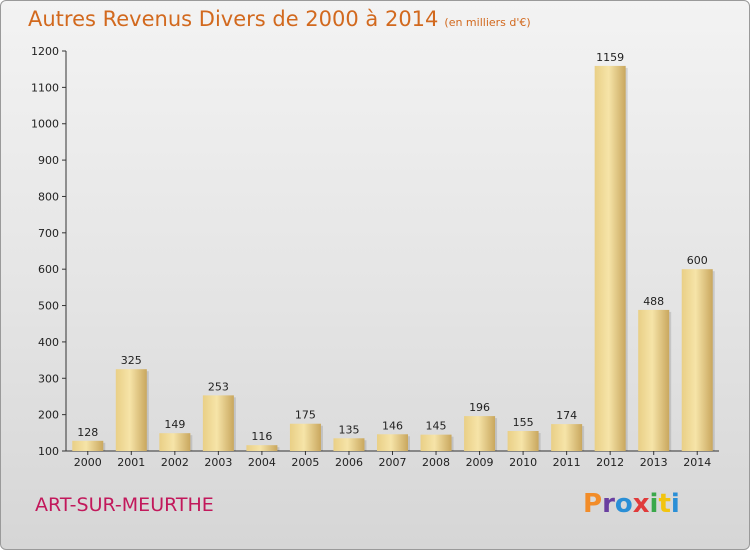  What do you see at coordinates (392, 442) in the screenshot?
I see `bar-2007` at bounding box center [392, 442].